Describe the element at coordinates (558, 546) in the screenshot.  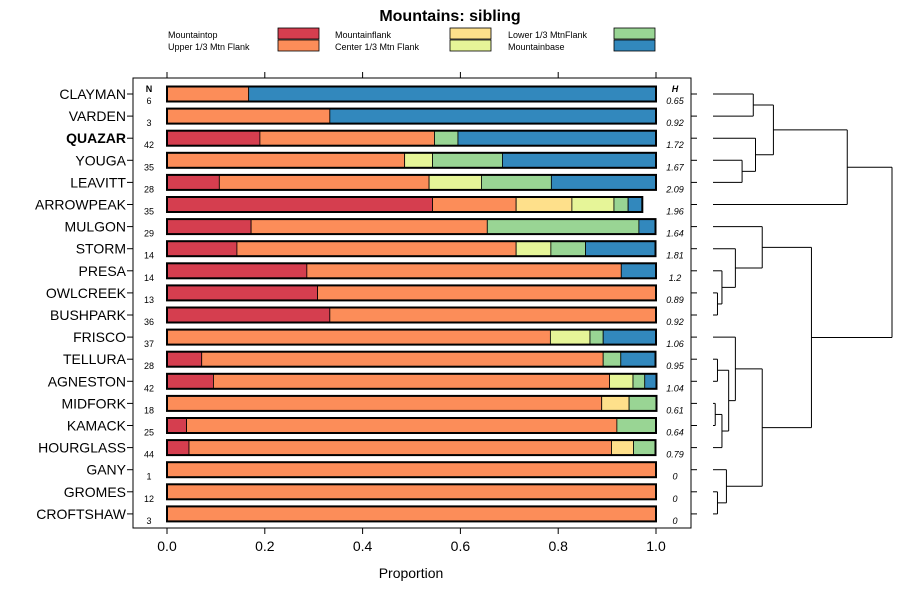
I see `x-tick-label: 0.8` at that location.